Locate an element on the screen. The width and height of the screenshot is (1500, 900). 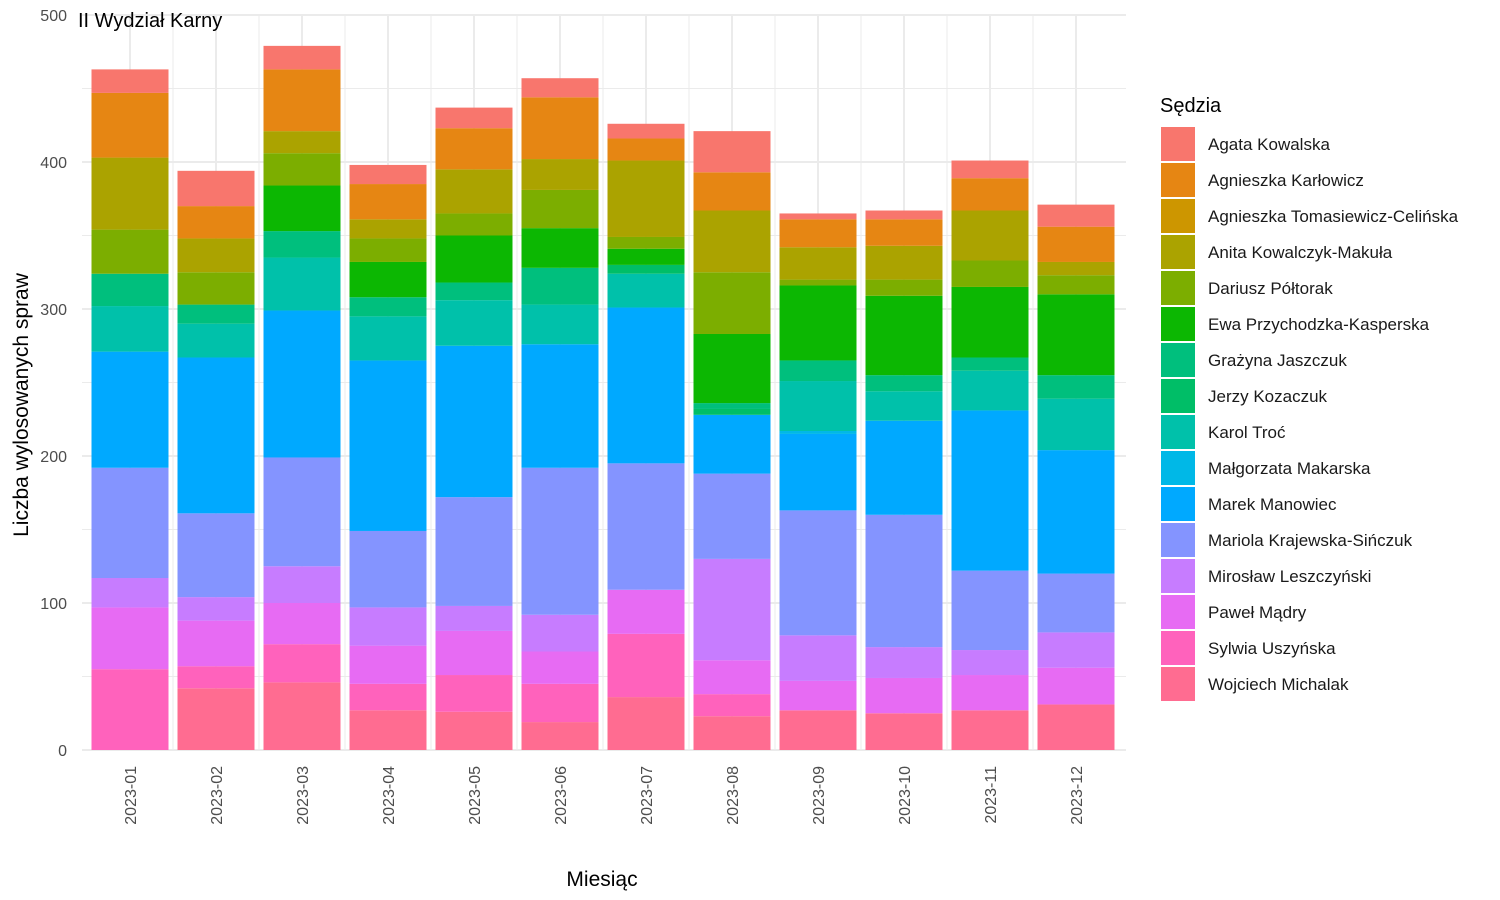
x-tick-label: 2023-12 is located at coordinates (1077, 795).